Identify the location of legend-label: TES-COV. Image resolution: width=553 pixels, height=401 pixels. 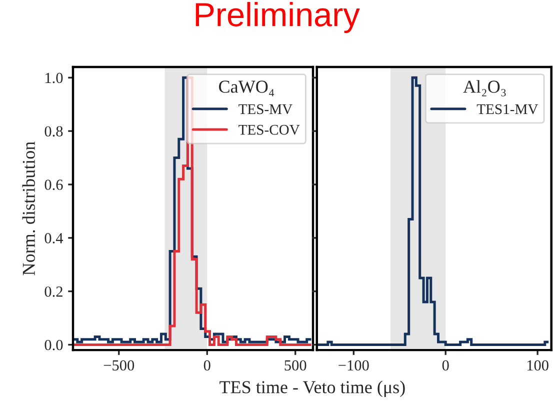
(269, 129).